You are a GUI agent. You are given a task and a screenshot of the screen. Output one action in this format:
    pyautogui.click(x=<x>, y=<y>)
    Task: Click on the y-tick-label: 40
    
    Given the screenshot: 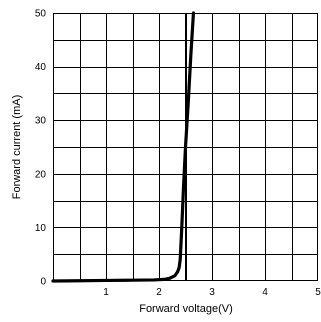 What is the action you would take?
    pyautogui.click(x=41, y=67)
    